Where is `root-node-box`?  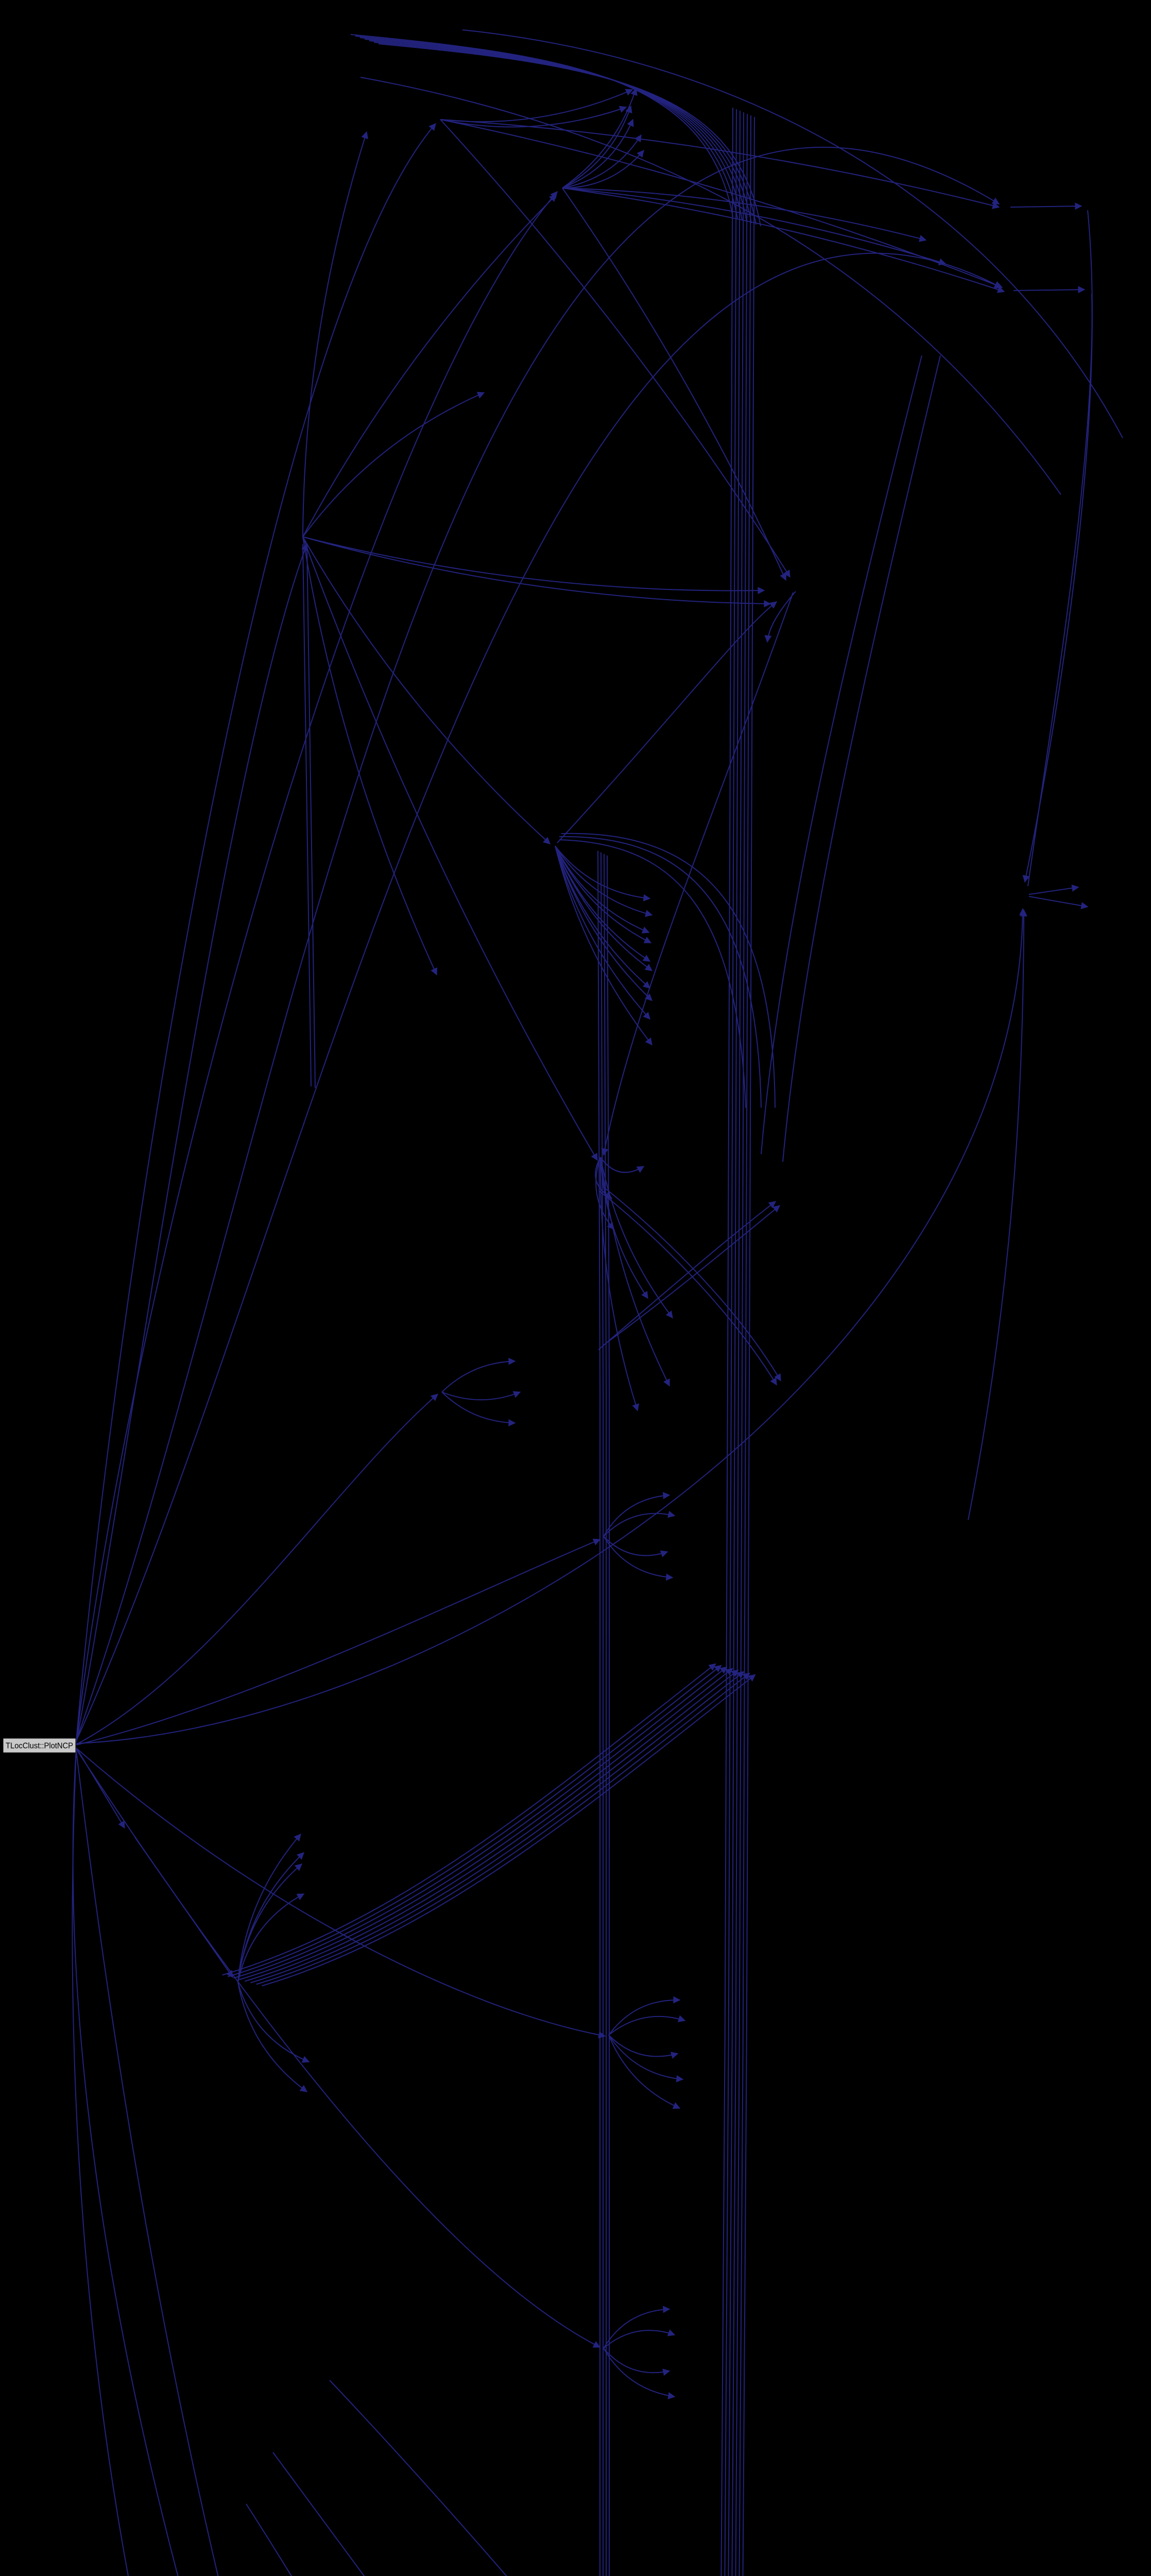 root-node-box is located at coordinates (39, 1745).